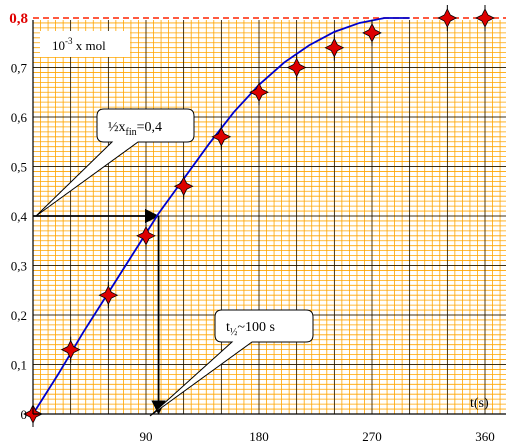  What do you see at coordinates (479, 403) in the screenshot?
I see `x-axis-label: t(s)` at bounding box center [479, 403].